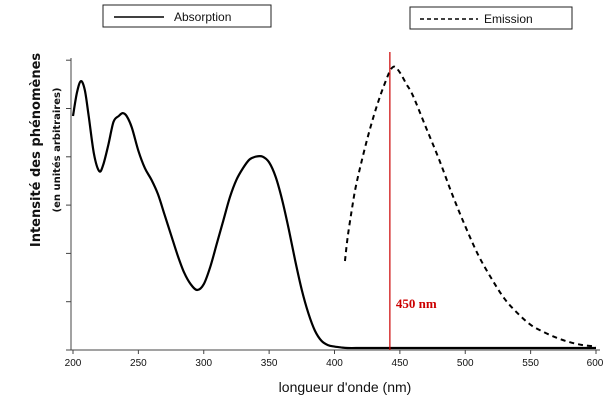 This screenshot has width=606, height=409. Describe the element at coordinates (203, 363) in the screenshot. I see `x-tick-label-300: 300` at that location.